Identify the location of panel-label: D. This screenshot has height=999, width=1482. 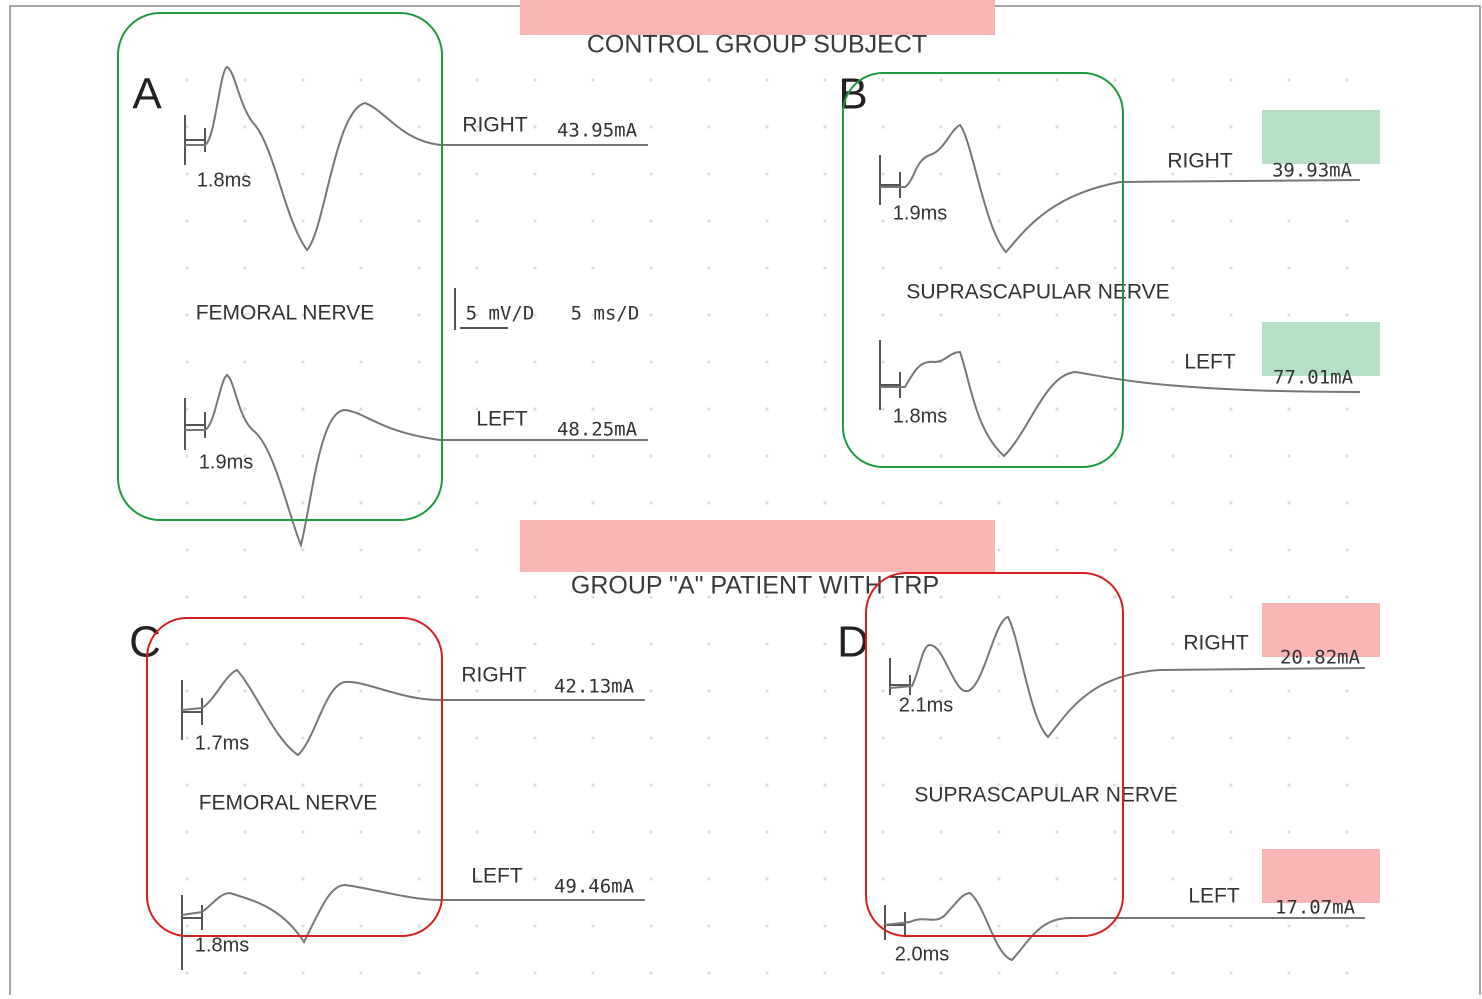
(853, 642).